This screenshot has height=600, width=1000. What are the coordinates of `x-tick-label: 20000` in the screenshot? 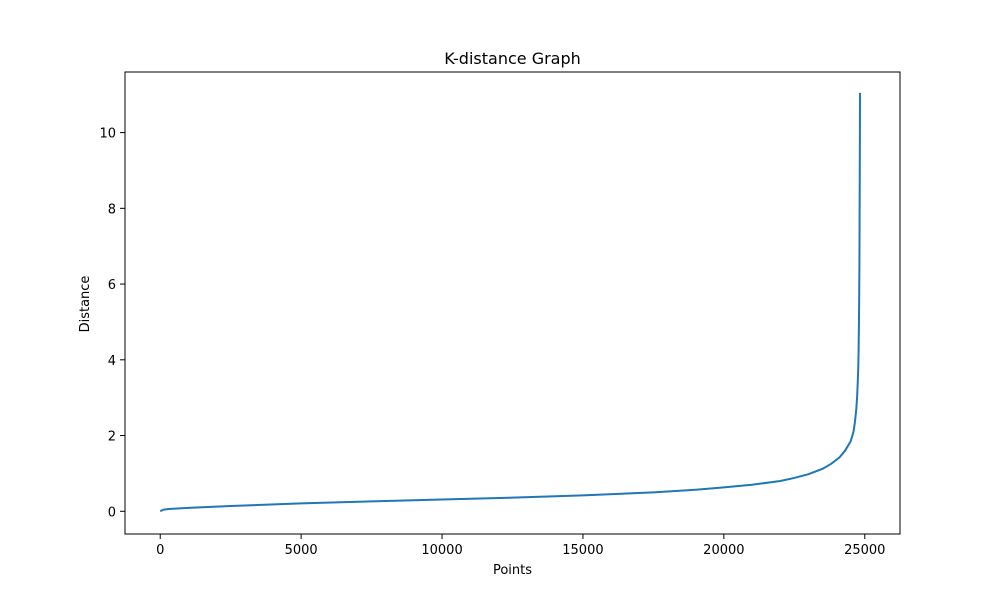 It's located at (723, 550).